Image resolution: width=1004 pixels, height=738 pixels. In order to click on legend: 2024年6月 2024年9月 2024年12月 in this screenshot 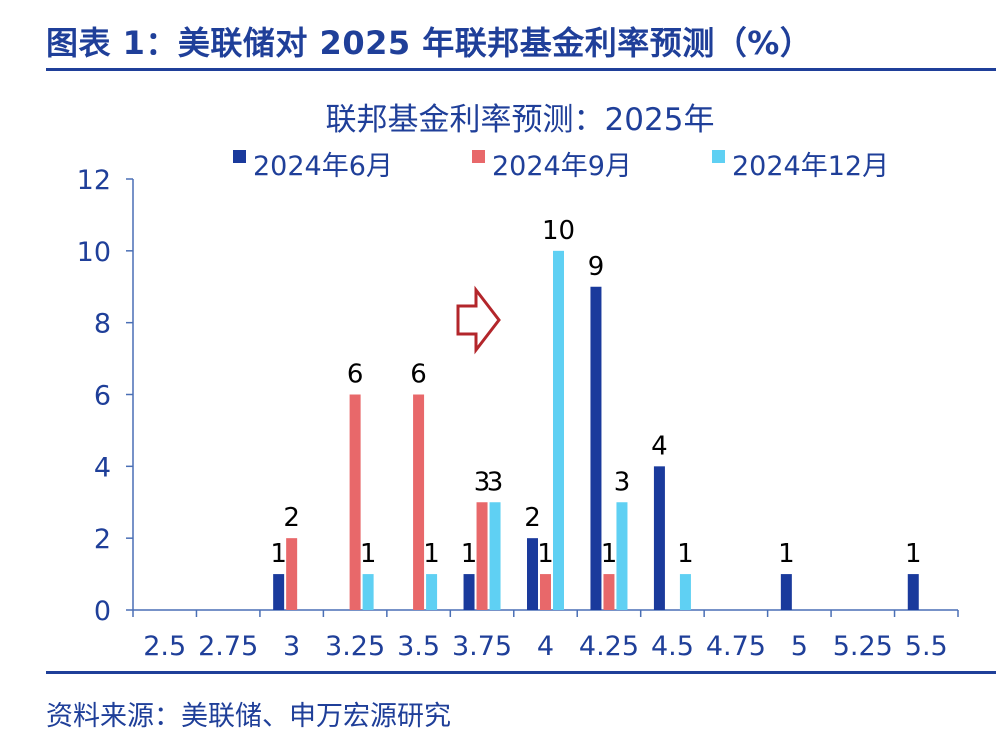, I will do `click(561, 166)`.